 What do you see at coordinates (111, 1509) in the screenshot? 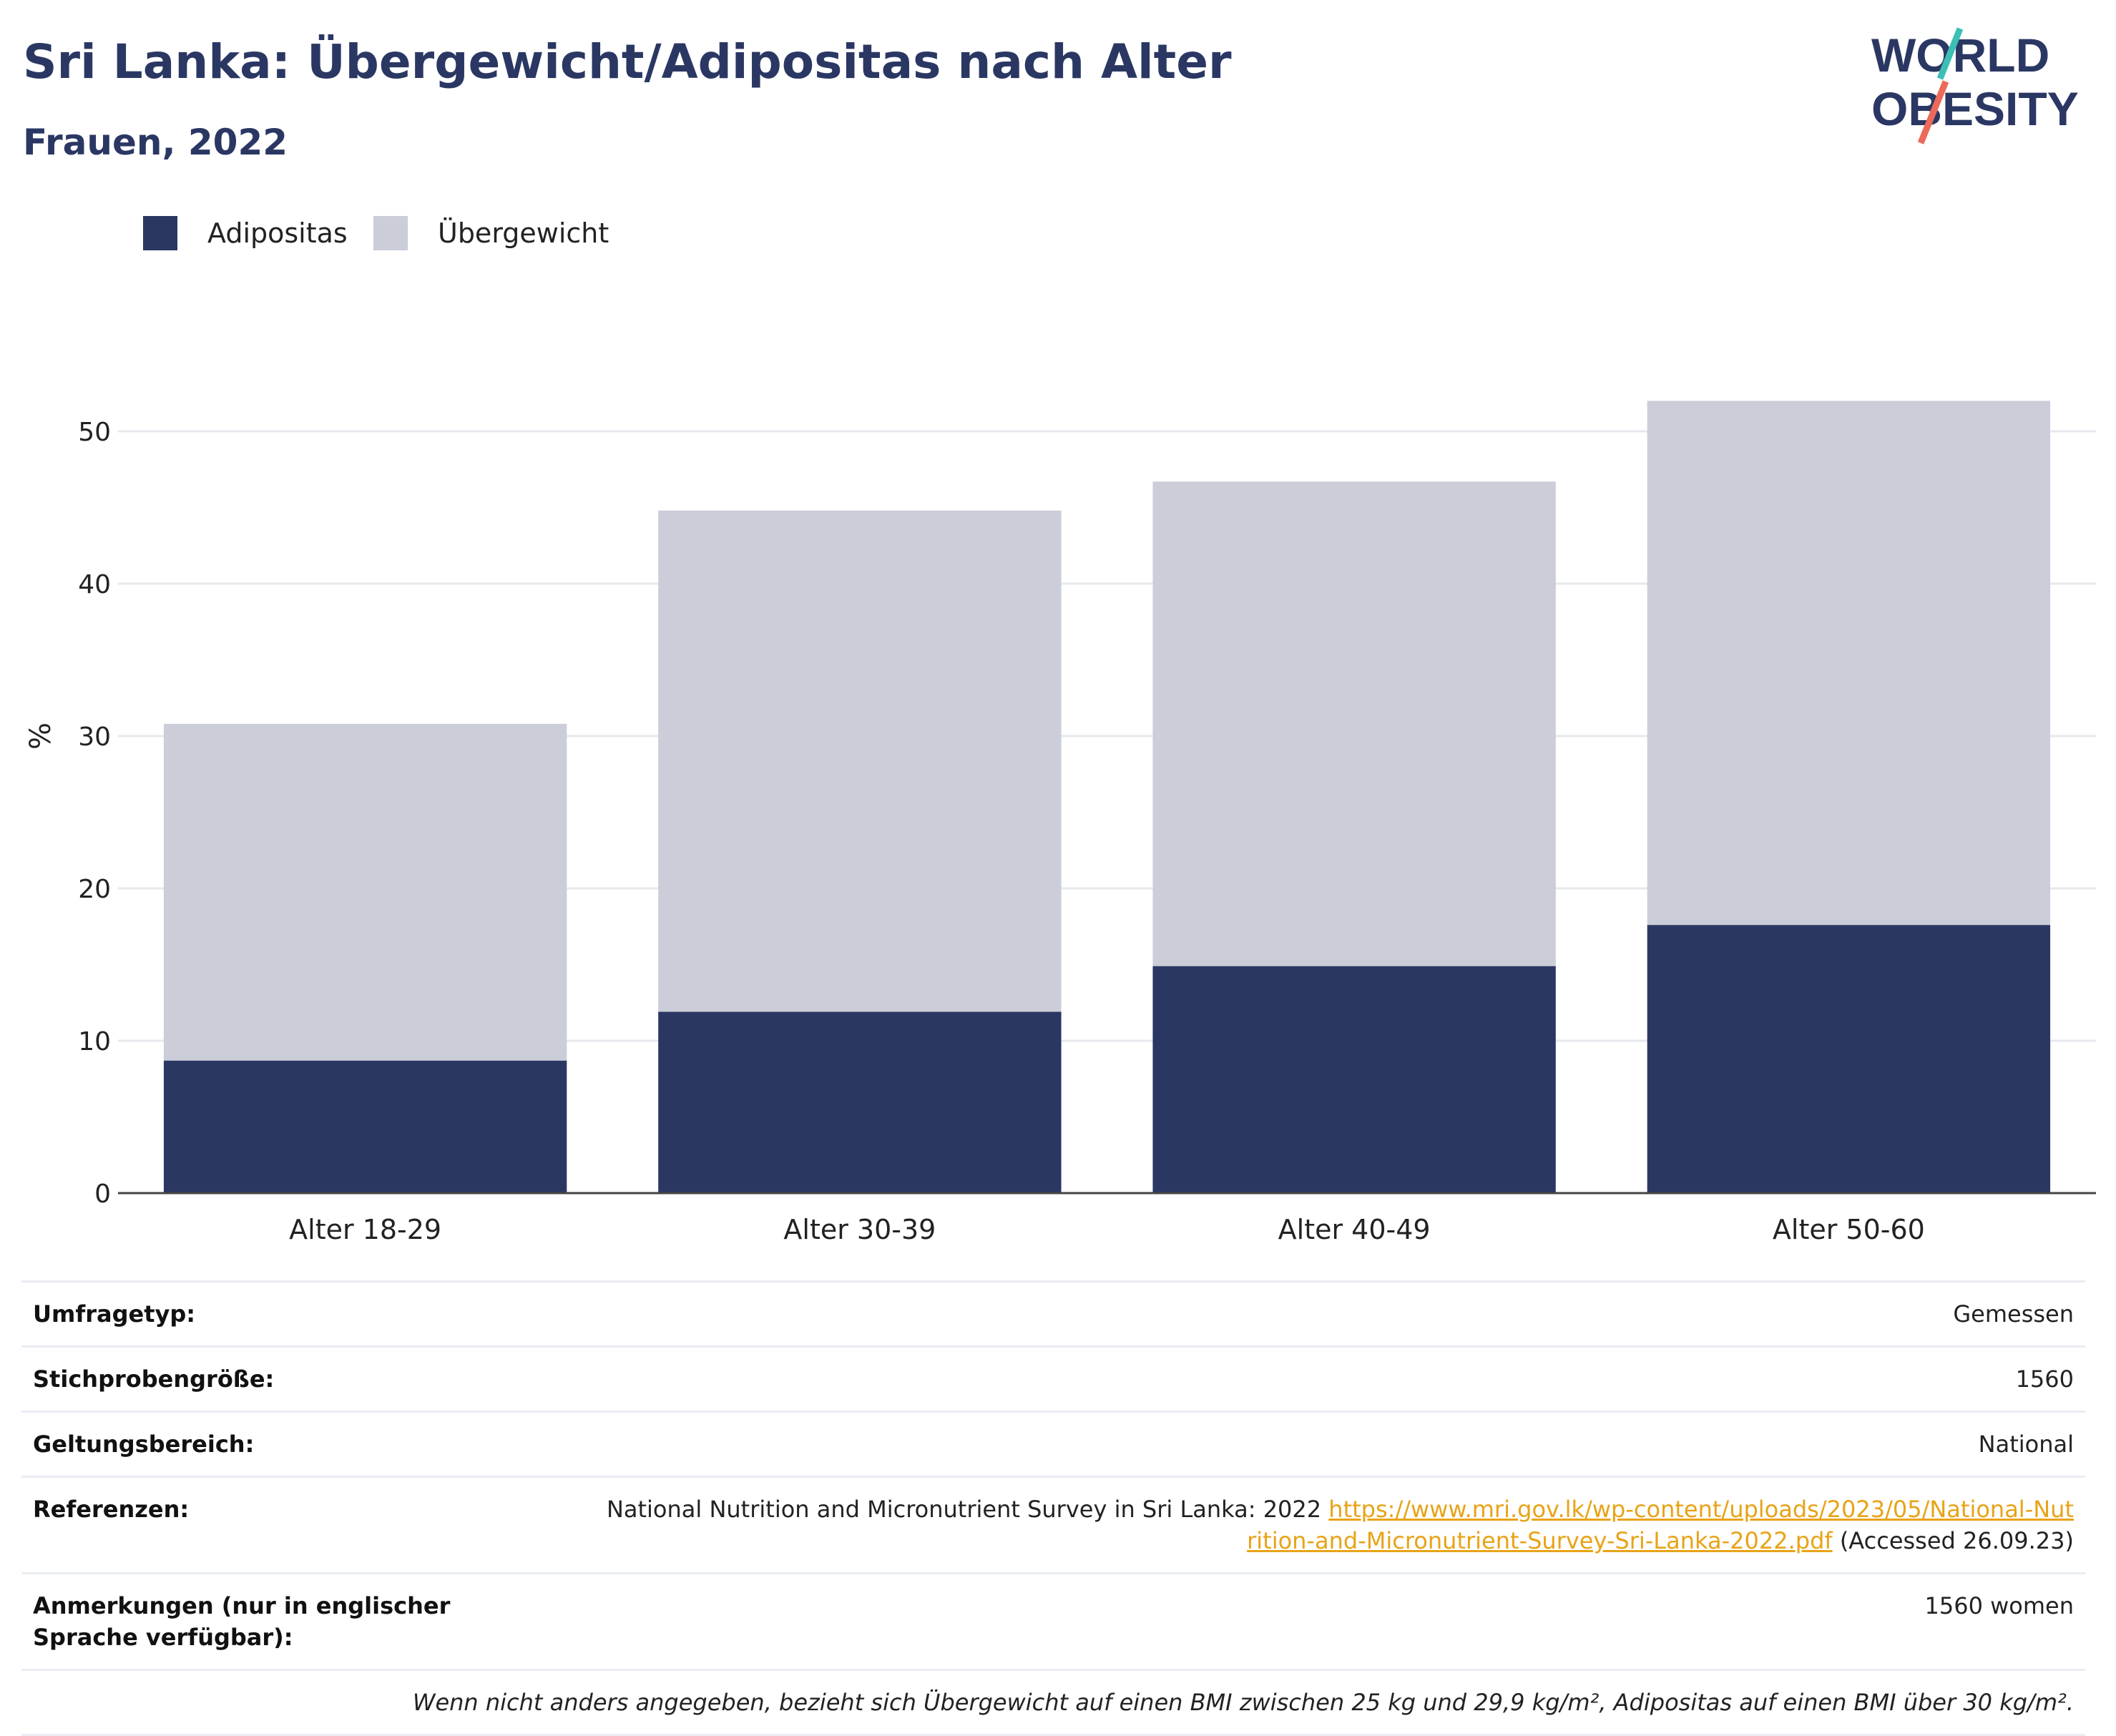
I see `meta-label: Referenzen:` at bounding box center [111, 1509].